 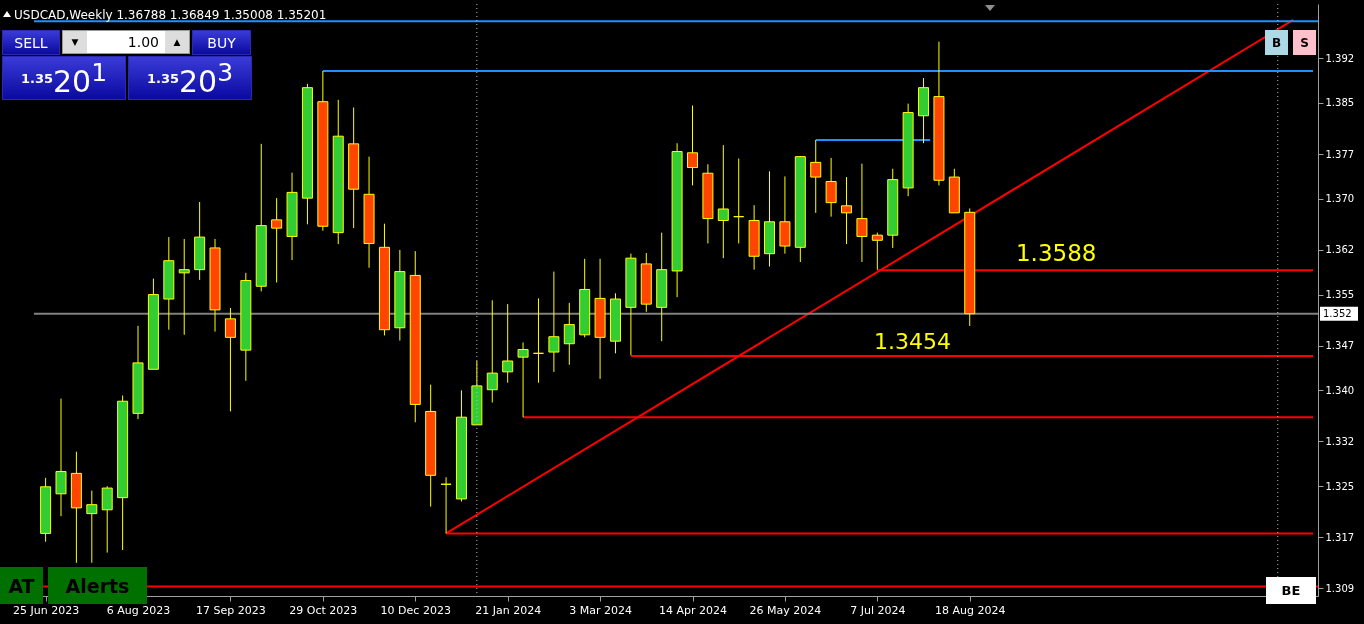 I want to click on y-tick-label: 1.340, so click(x=1340, y=390).